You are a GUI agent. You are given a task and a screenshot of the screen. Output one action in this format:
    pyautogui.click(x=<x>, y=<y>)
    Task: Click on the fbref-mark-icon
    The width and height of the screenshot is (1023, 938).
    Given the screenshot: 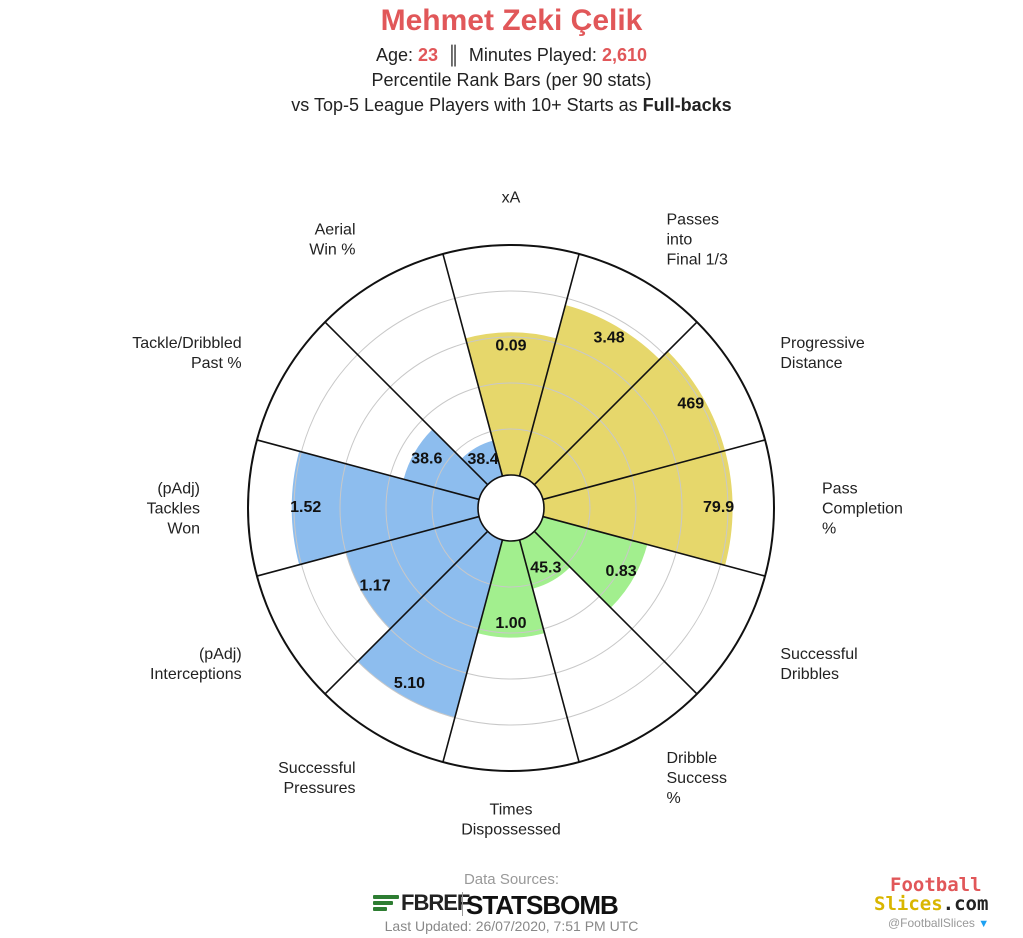 What is the action you would take?
    pyautogui.click(x=386, y=903)
    